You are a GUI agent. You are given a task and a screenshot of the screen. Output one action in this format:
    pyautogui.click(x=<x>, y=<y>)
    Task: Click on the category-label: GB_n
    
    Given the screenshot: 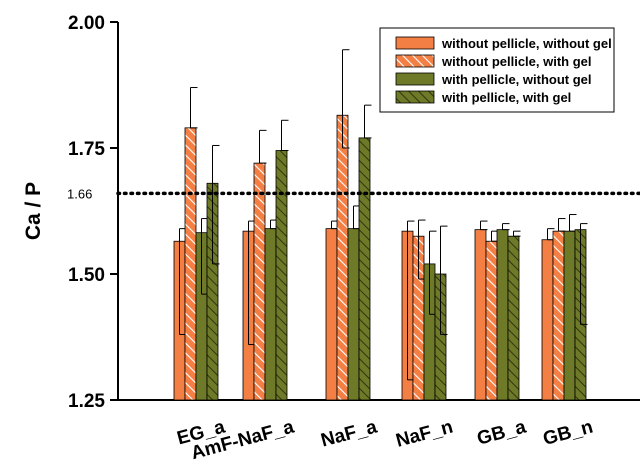 What is the action you would take?
    pyautogui.click(x=568, y=433)
    